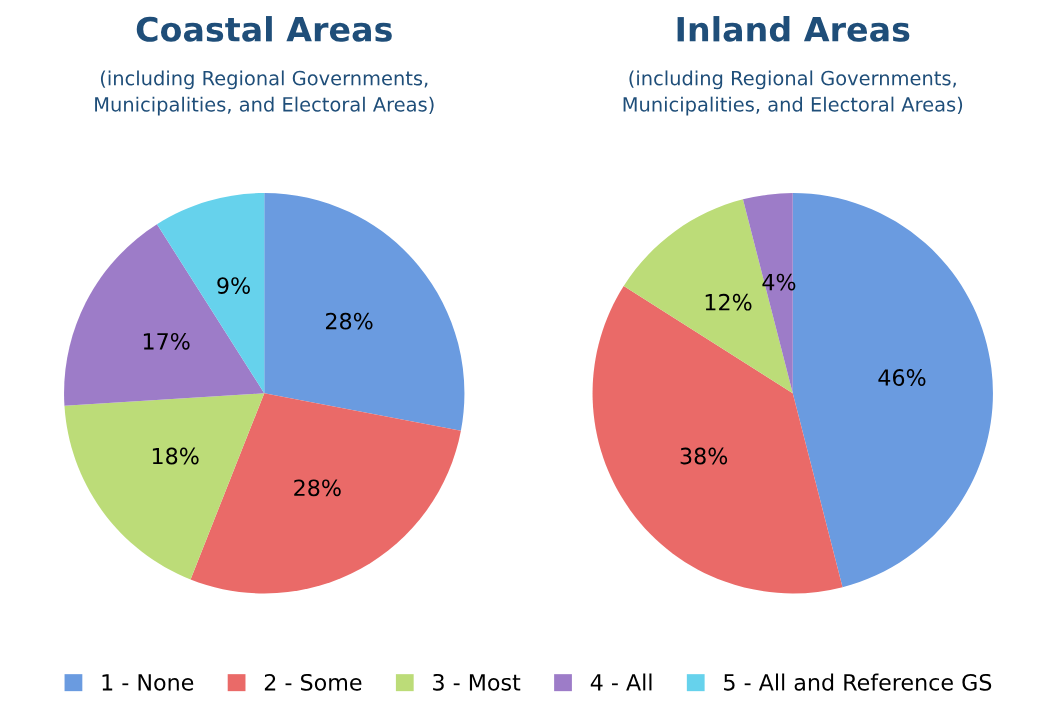 The image size is (1057, 715). Describe the element at coordinates (621, 682) in the screenshot. I see `legend-label: 4 - All` at that location.